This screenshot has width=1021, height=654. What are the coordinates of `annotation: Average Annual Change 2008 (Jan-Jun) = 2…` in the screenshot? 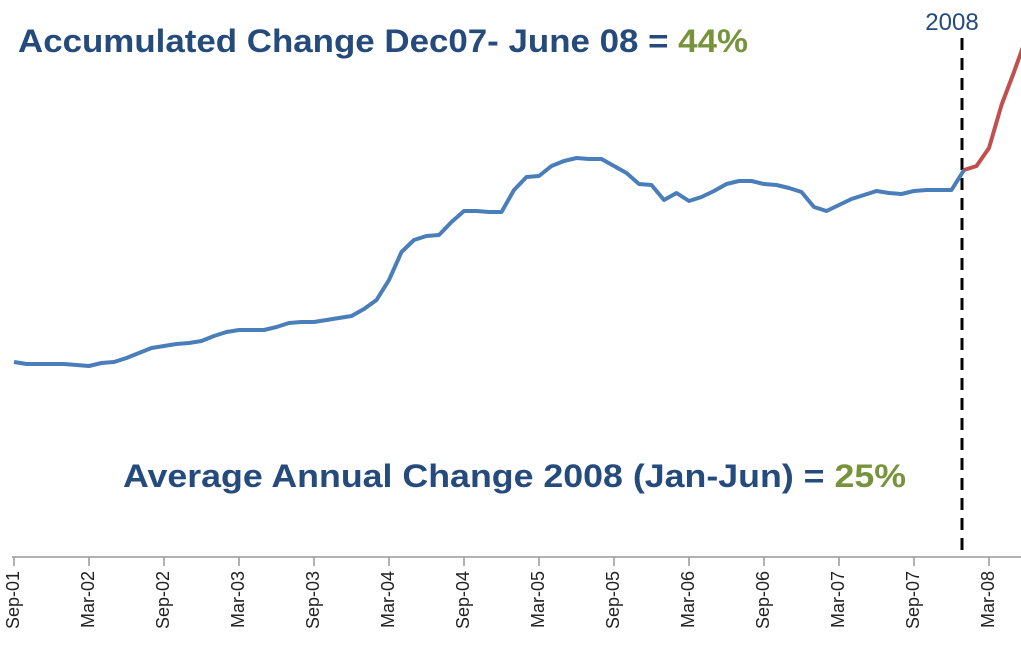 It's located at (514, 476).